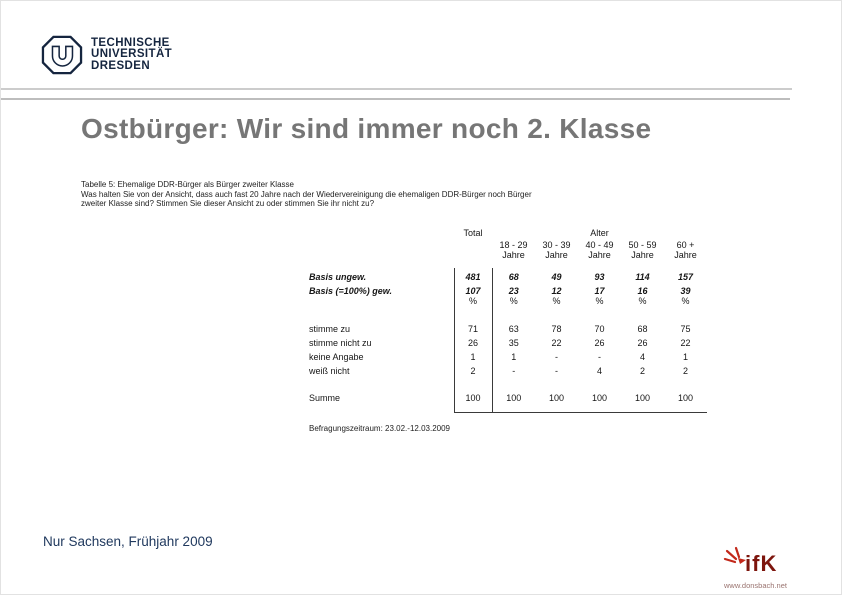 The height and width of the screenshot is (595, 842). Describe the element at coordinates (473, 394) in the screenshot. I see `cell-total: 100` at that location.